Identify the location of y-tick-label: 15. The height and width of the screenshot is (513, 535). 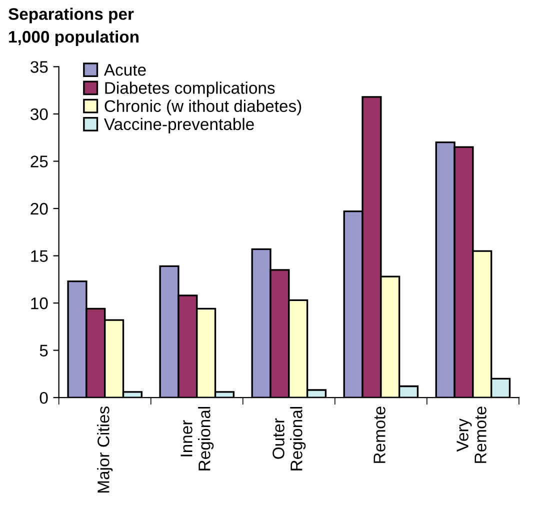
(39, 256).